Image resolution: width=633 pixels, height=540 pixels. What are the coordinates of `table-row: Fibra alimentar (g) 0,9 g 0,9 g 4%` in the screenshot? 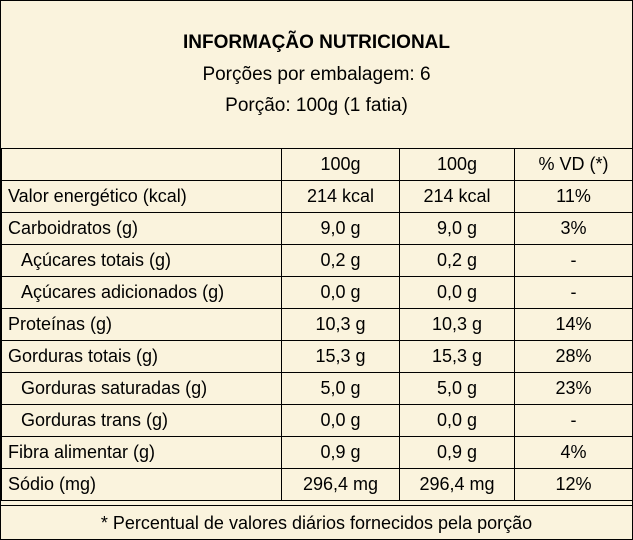 It's located at (317, 452).